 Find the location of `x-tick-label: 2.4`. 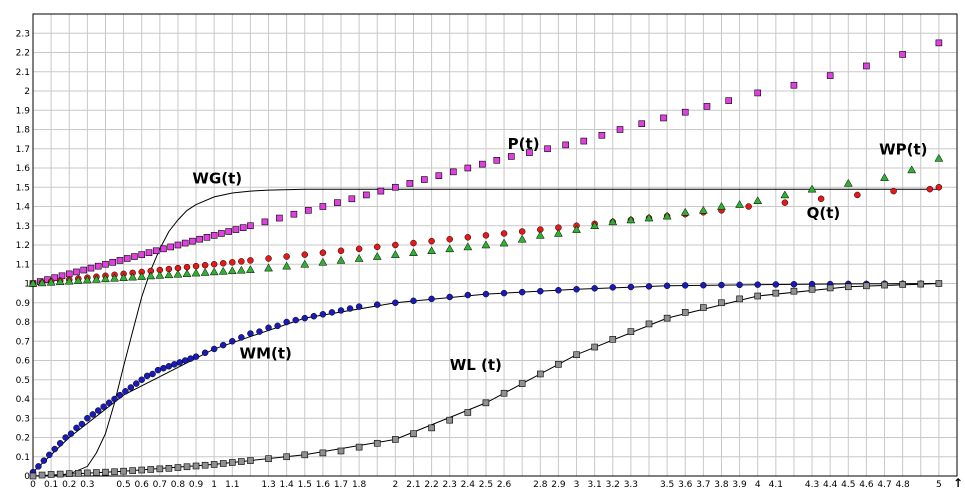

x-tick-label: 2.4 is located at coordinates (468, 484).